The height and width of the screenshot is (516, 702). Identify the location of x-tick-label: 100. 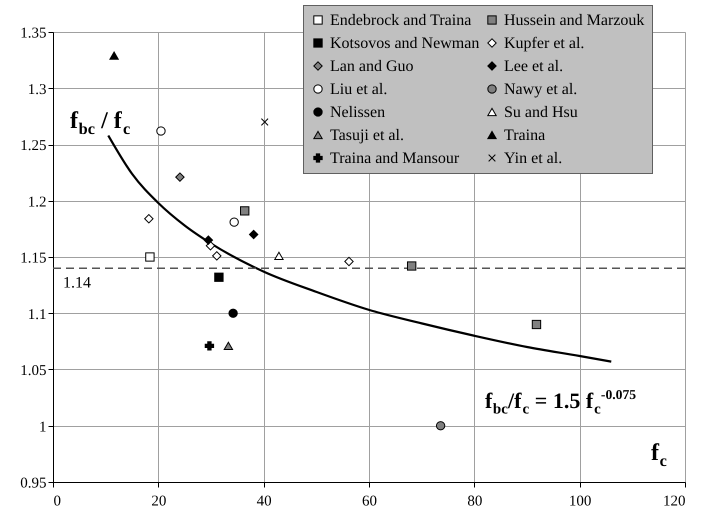
(580, 502).